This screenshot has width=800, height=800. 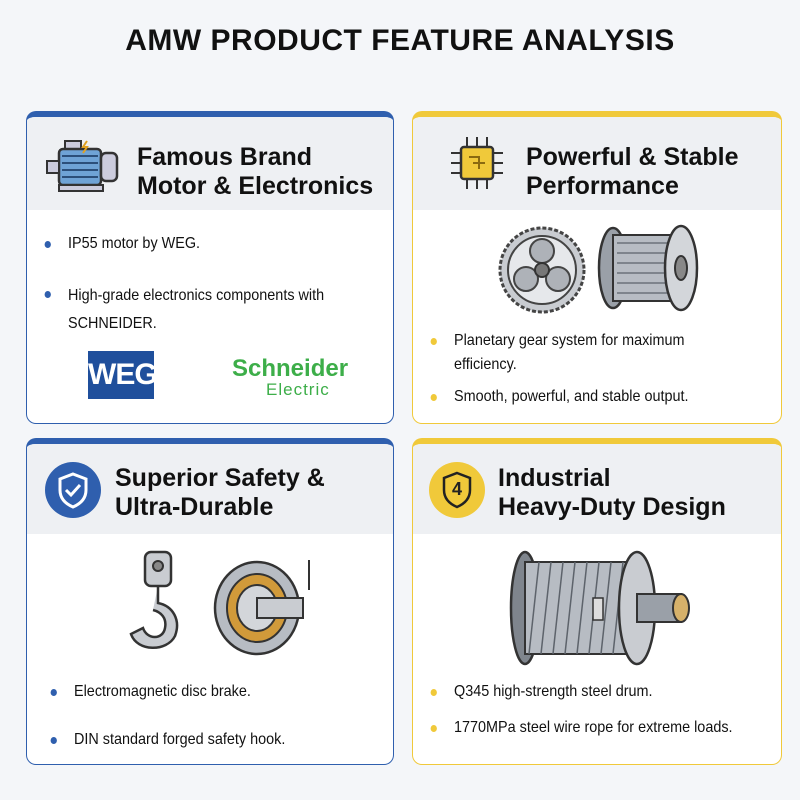 I want to click on card-title-line: Ultra-Durable, so click(x=194, y=507).